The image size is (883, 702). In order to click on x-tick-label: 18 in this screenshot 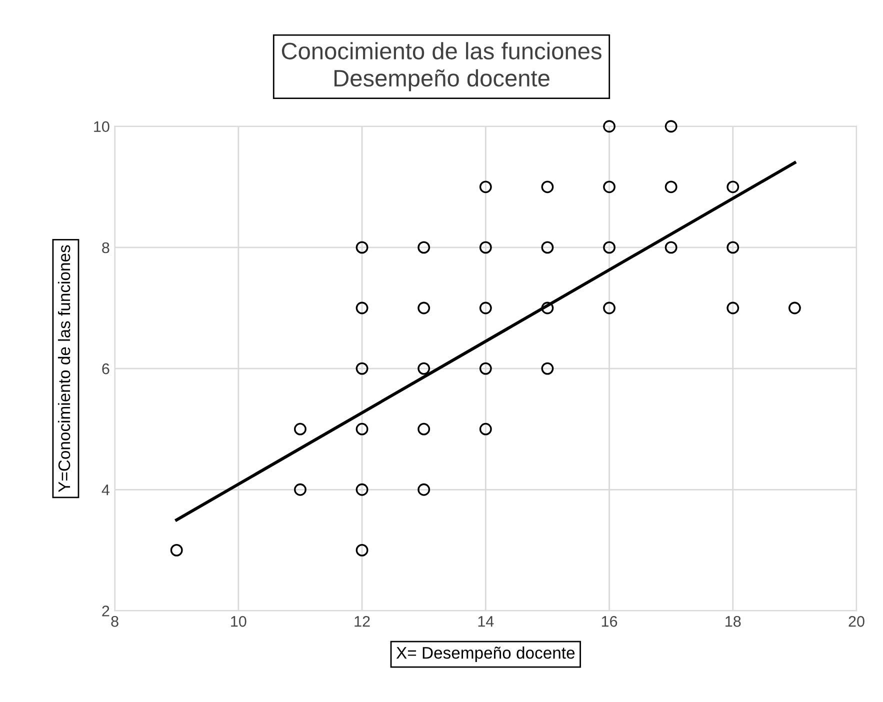, I will do `click(733, 621)`.